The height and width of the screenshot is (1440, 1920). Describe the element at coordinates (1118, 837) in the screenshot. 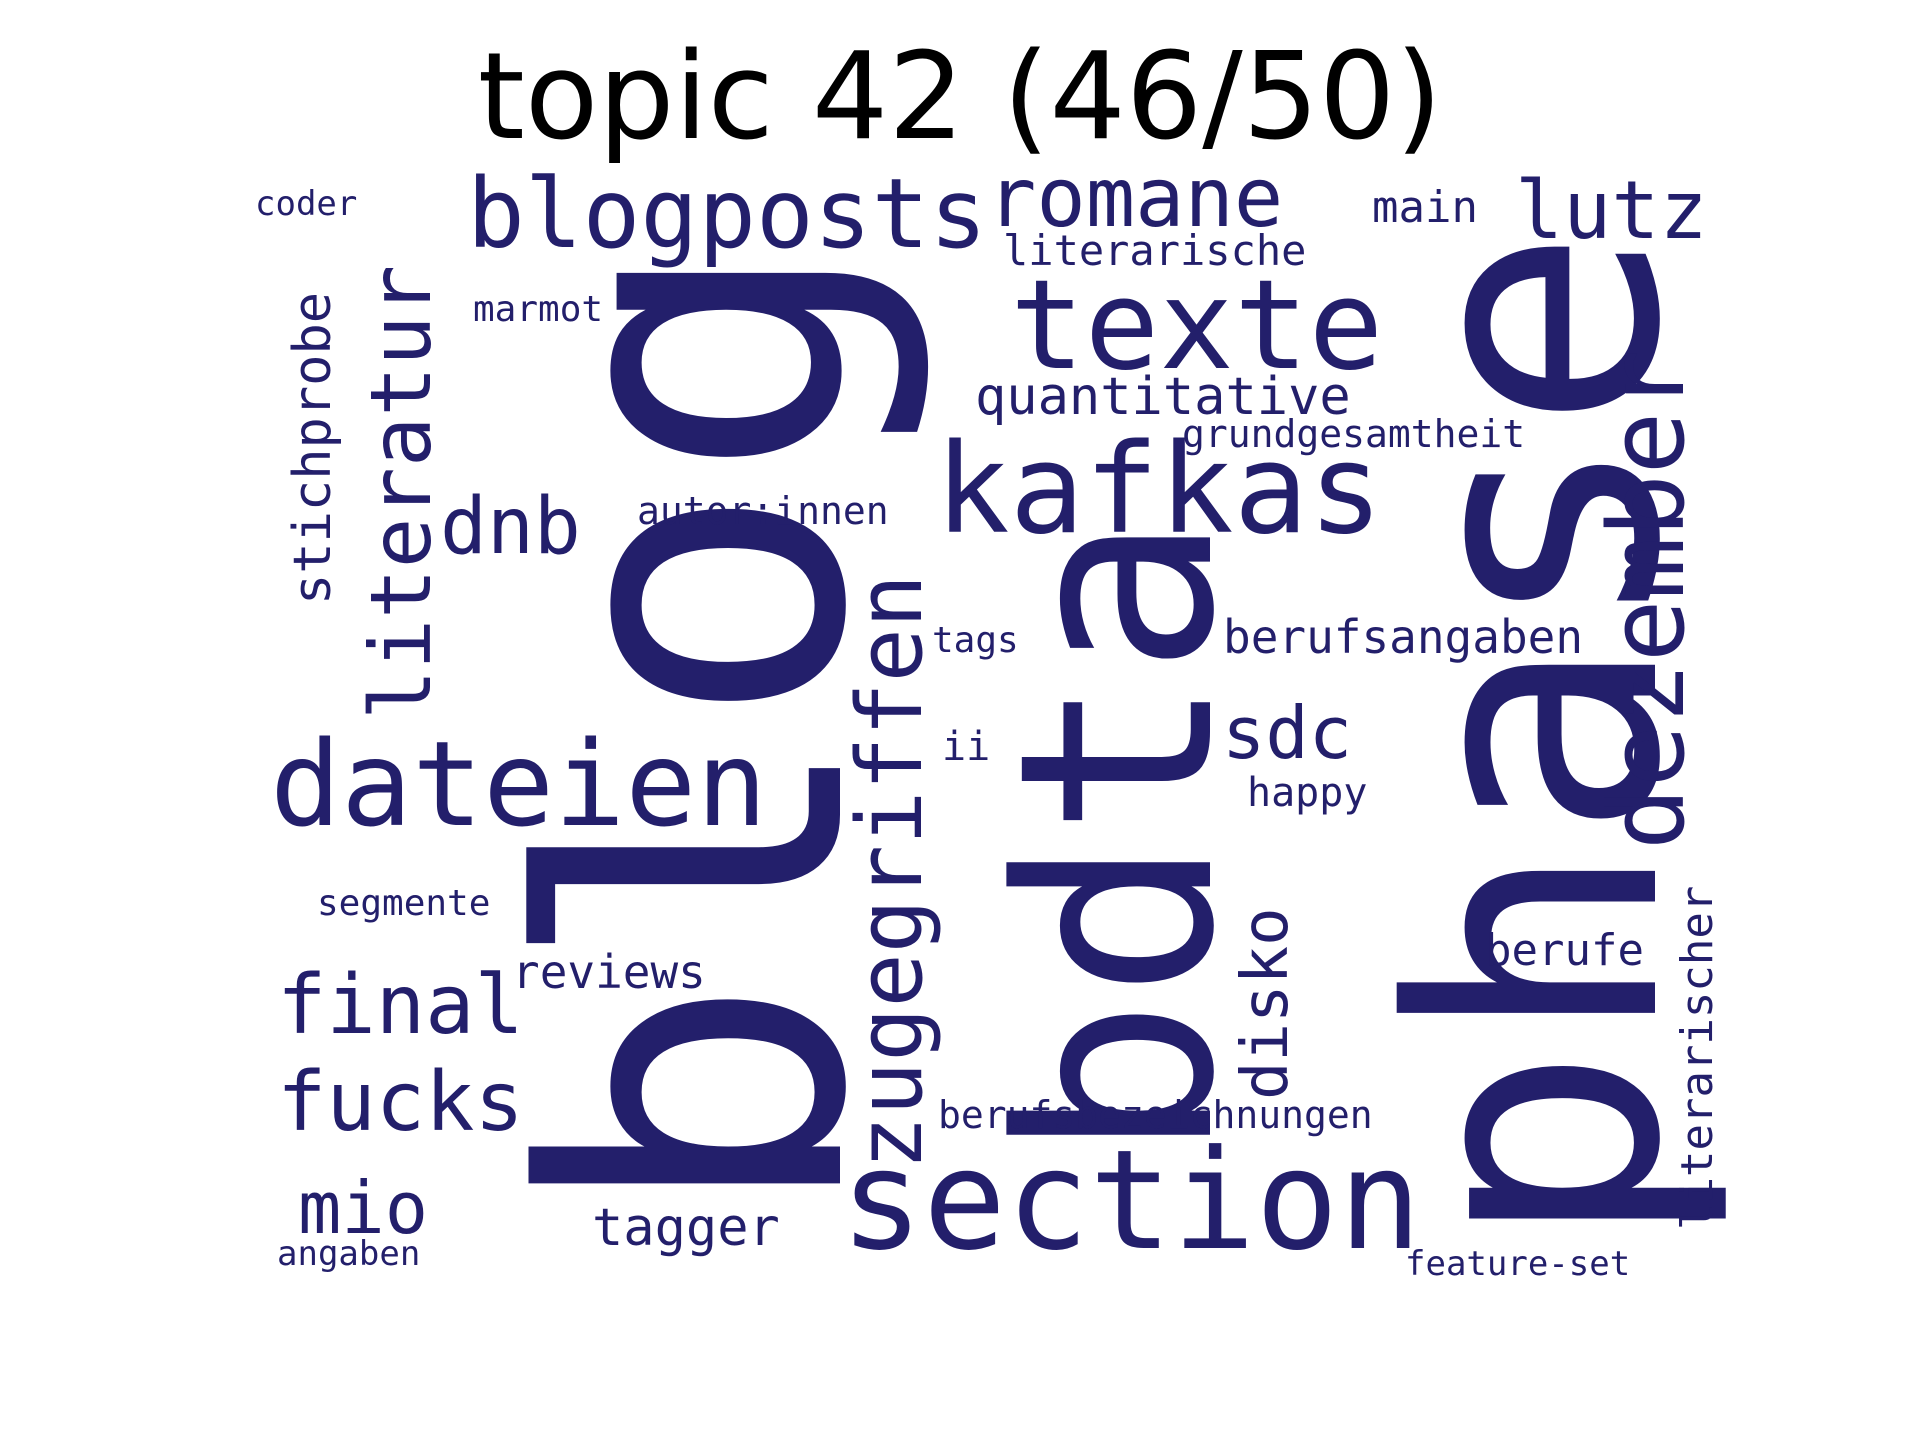

I see `word-bdta: bdta` at that location.